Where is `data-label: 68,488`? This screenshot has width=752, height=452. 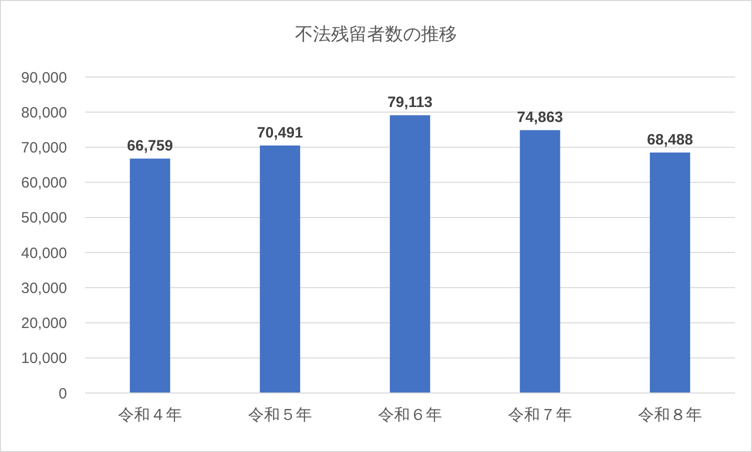
data-label: 68,488 is located at coordinates (670, 140).